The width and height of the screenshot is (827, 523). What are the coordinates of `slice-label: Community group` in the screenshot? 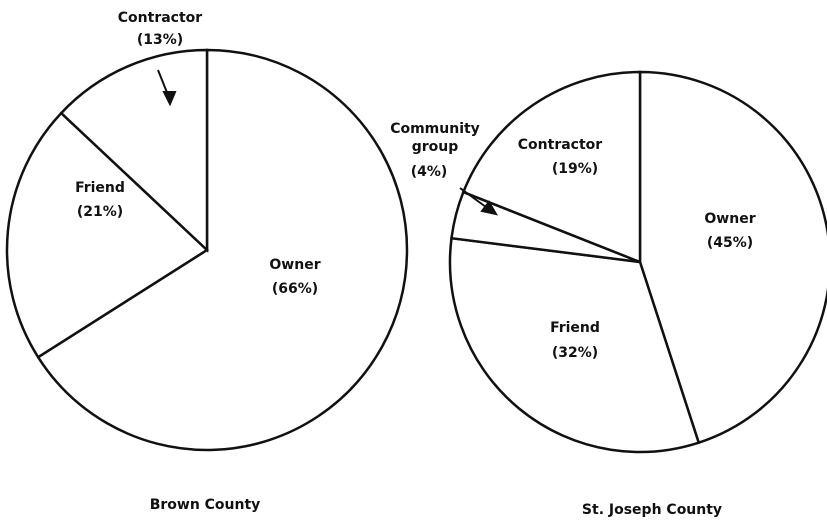 It's located at (435, 138).